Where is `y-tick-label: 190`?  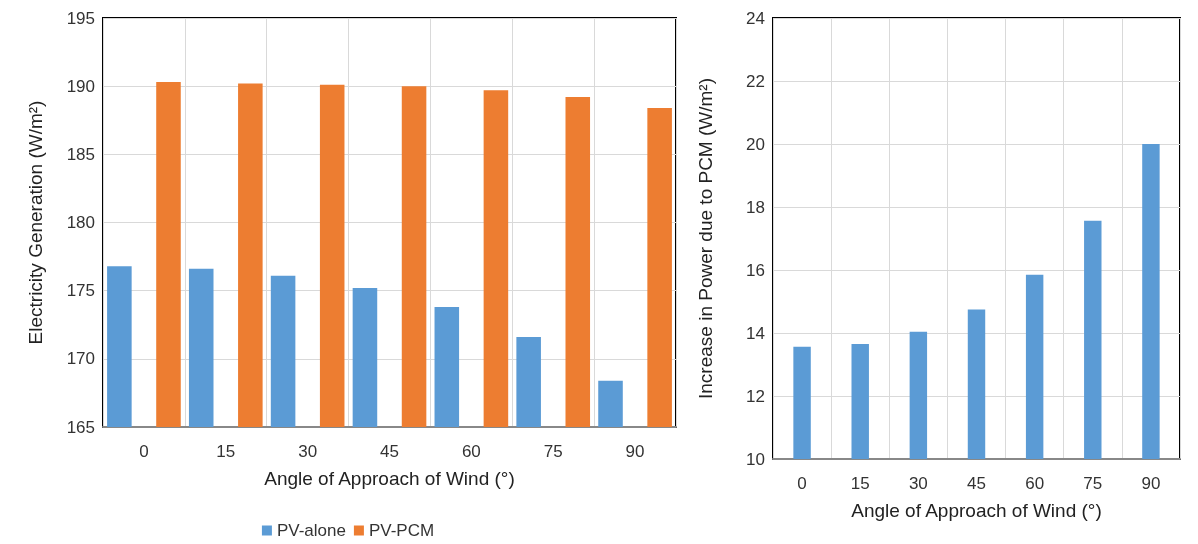
y-tick-label: 190 is located at coordinates (80, 86).